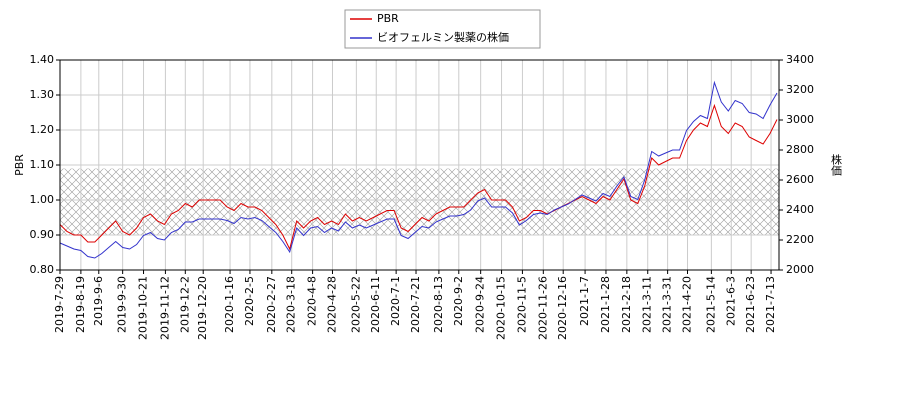 This screenshot has width=900, height=400. I want to click on y-tick-label: 1.20, so click(42, 129).